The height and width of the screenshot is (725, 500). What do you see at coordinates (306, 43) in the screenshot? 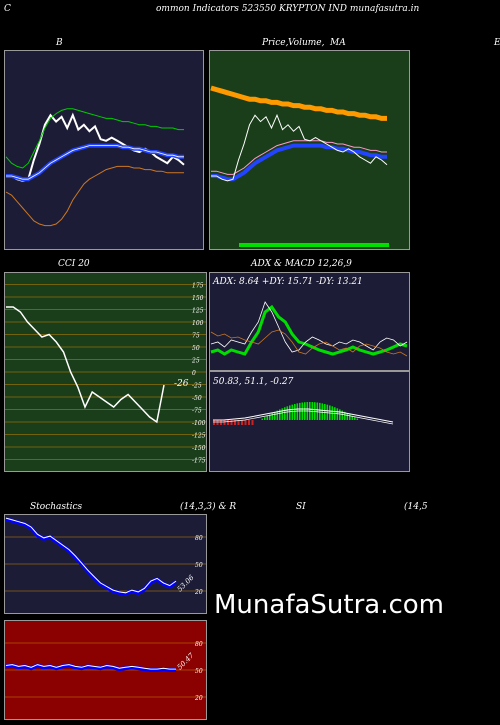
I see `price-title-b: Volume,` at bounding box center [306, 43].